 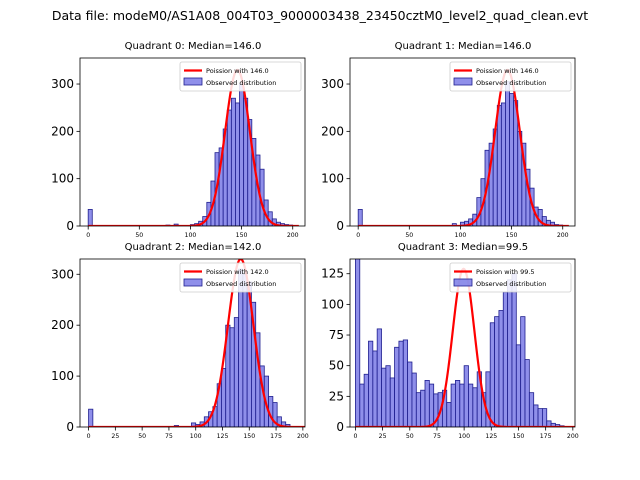 What do you see at coordinates (505, 272) in the screenshot?
I see `legend-label-poisson: Poission with 99.5` at bounding box center [505, 272].